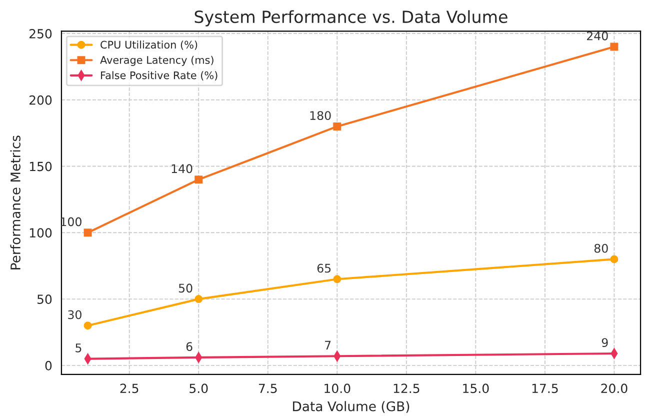 The height and width of the screenshot is (416, 647). What do you see at coordinates (182, 169) in the screenshot?
I see `data-label: 140` at bounding box center [182, 169].